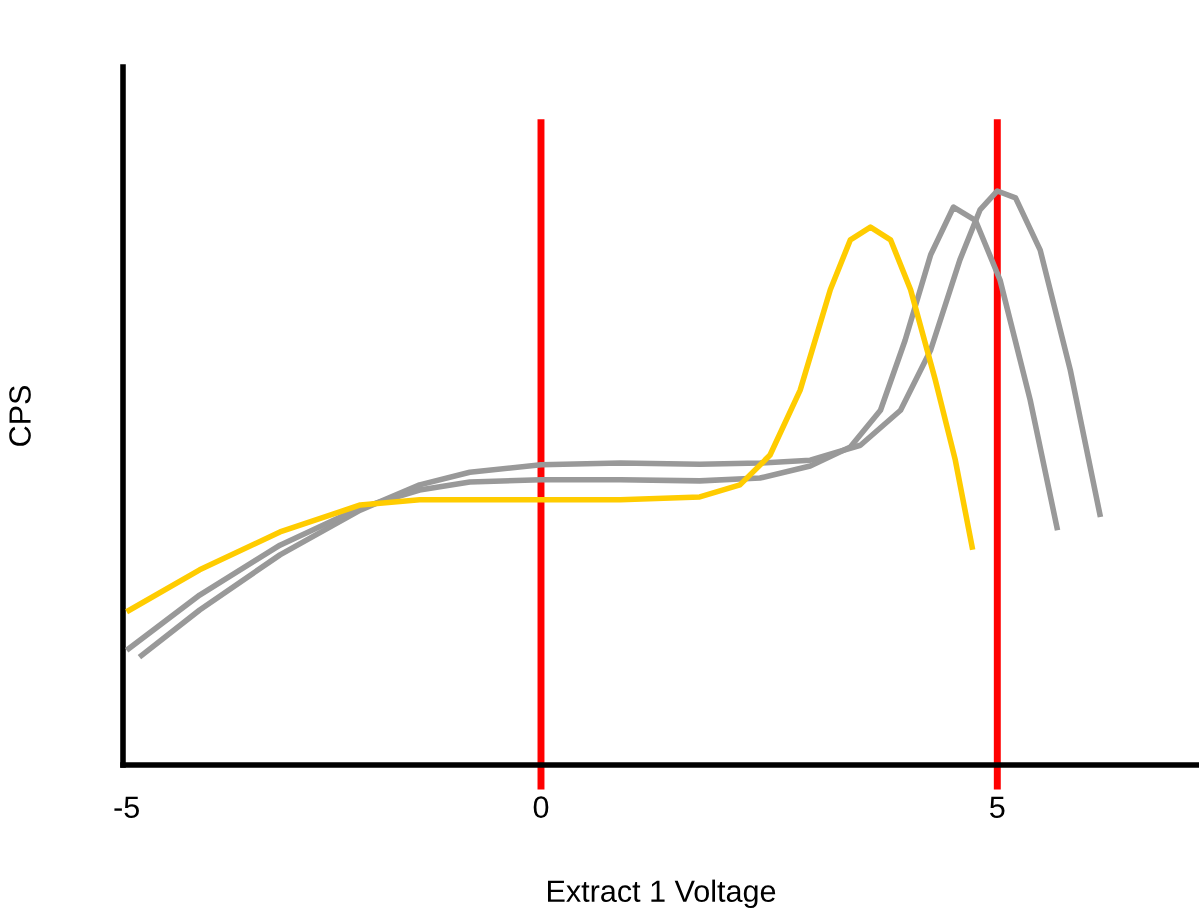  Describe the element at coordinates (541, 807) in the screenshot. I see `x-tick-label: 0` at that location.